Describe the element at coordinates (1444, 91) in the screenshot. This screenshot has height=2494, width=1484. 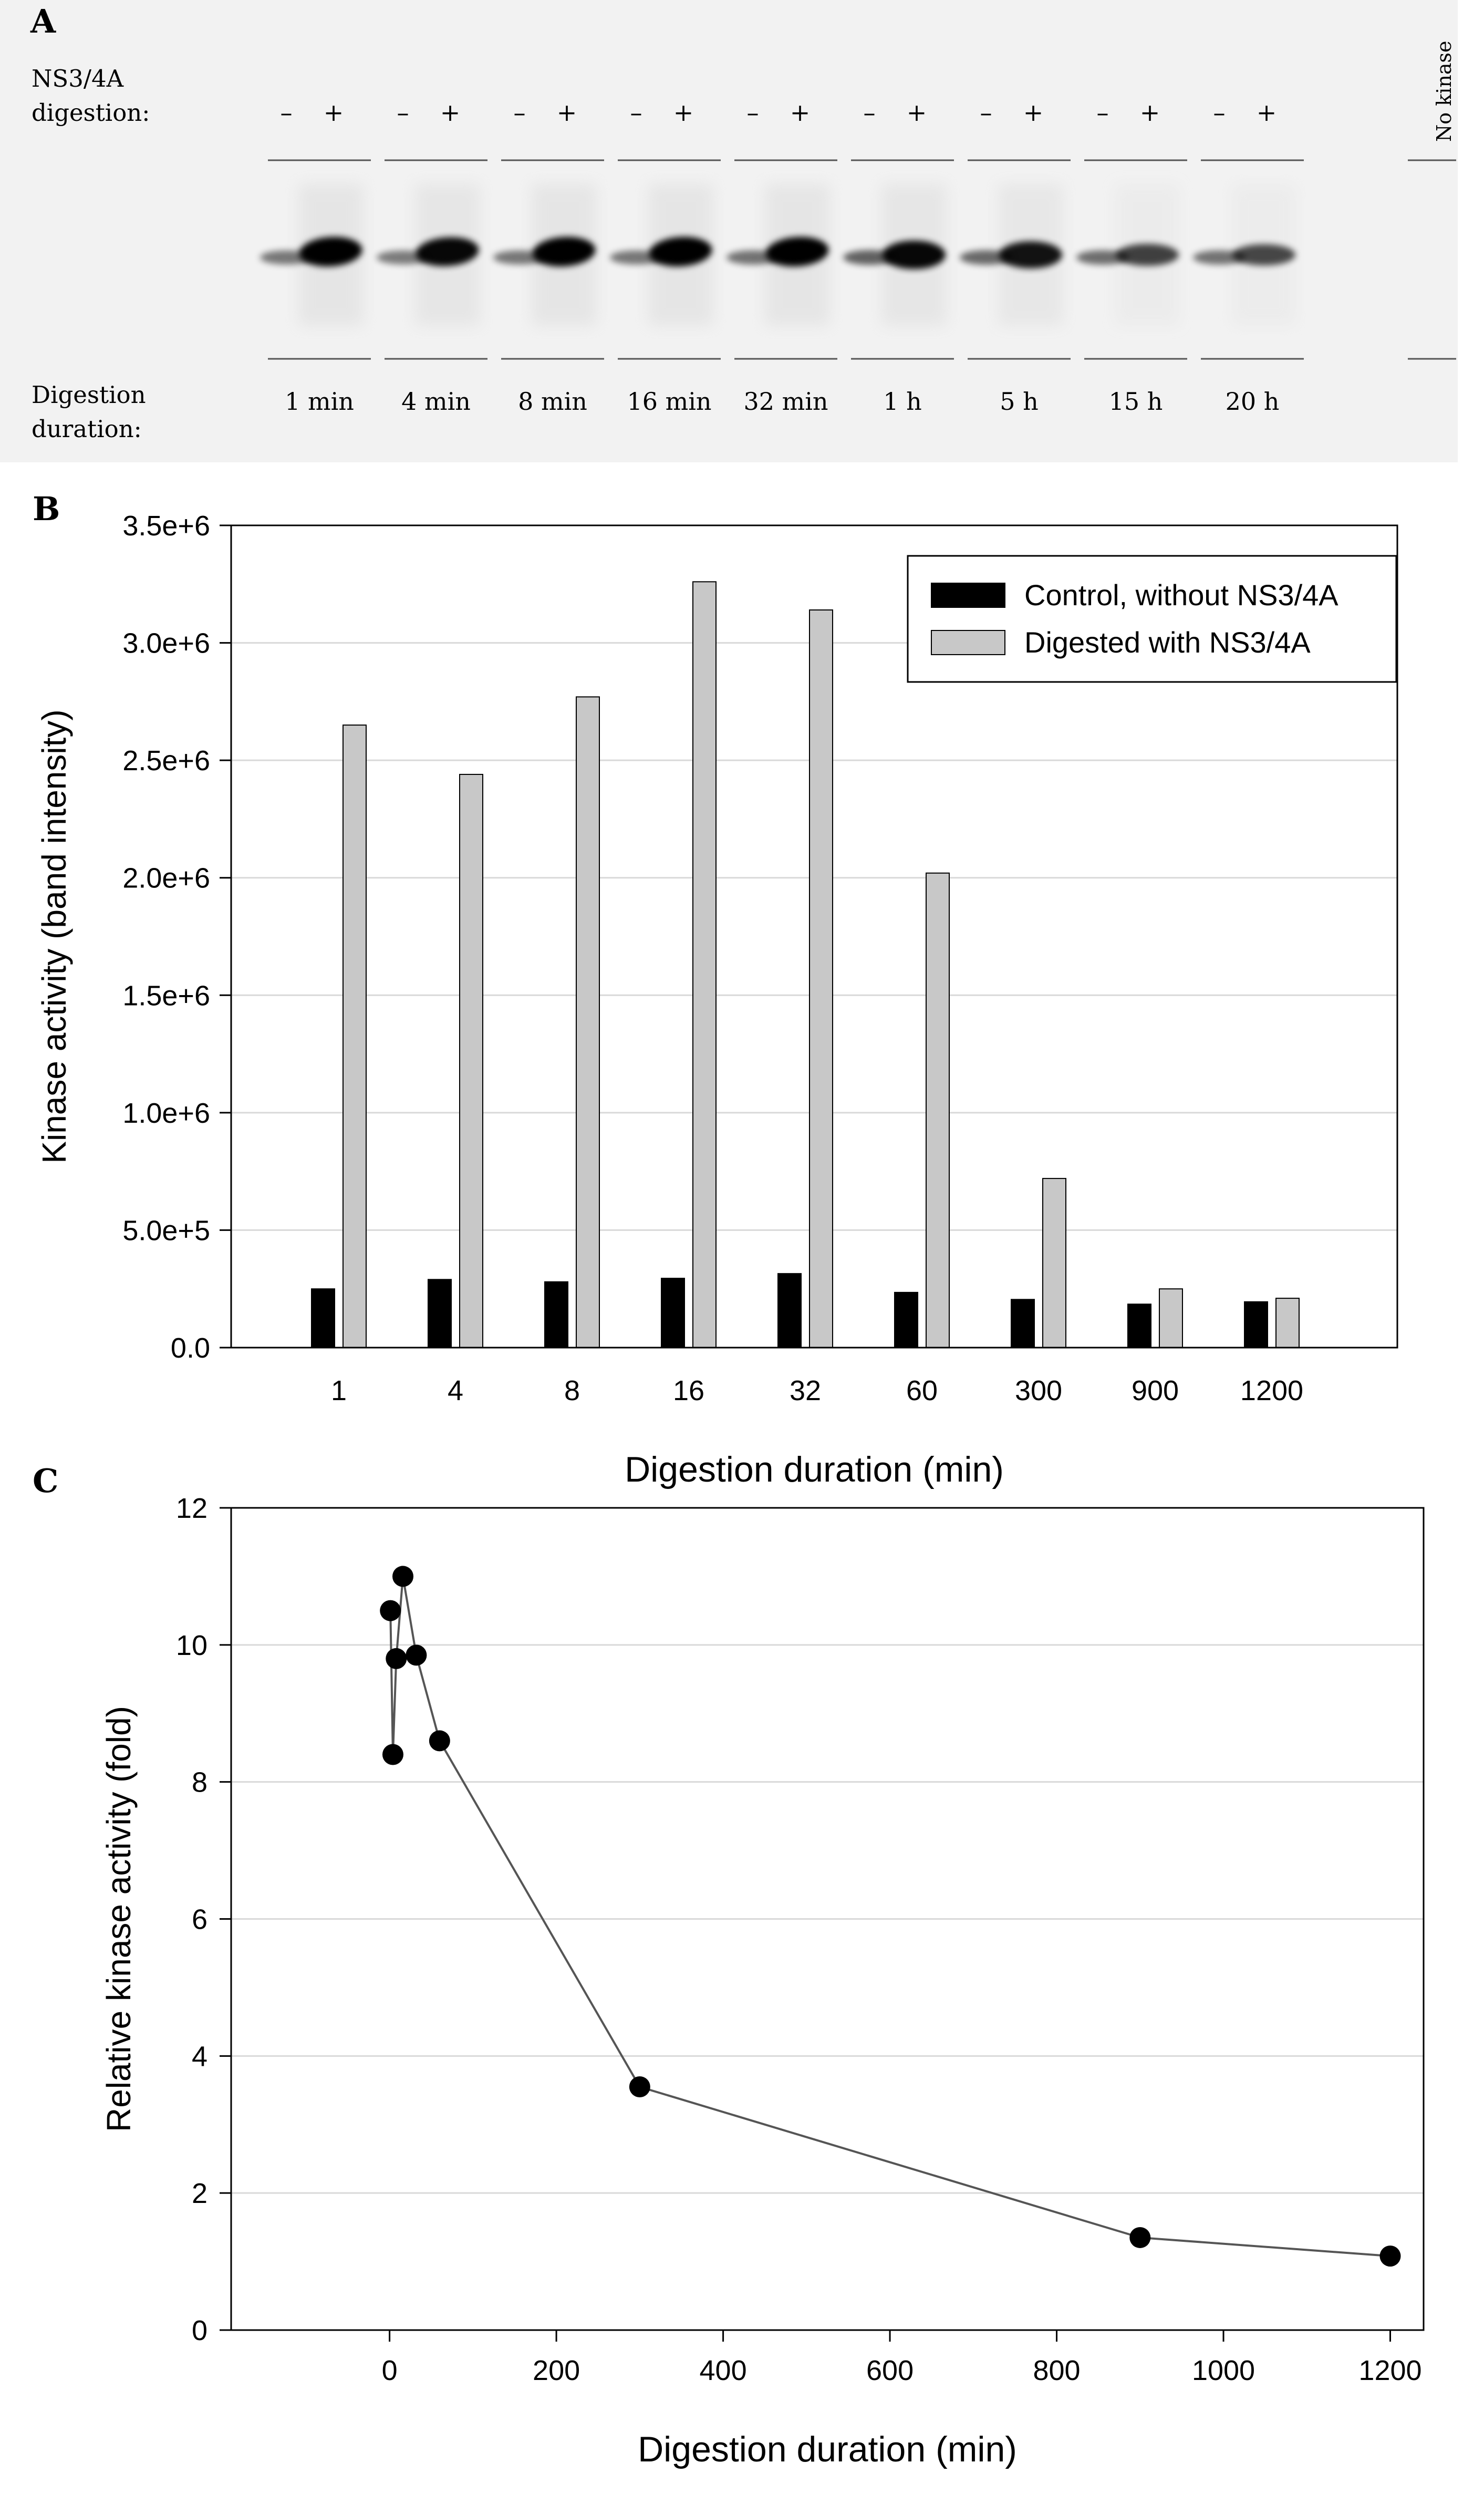
I see `no-kinase-label: No kinase` at that location.